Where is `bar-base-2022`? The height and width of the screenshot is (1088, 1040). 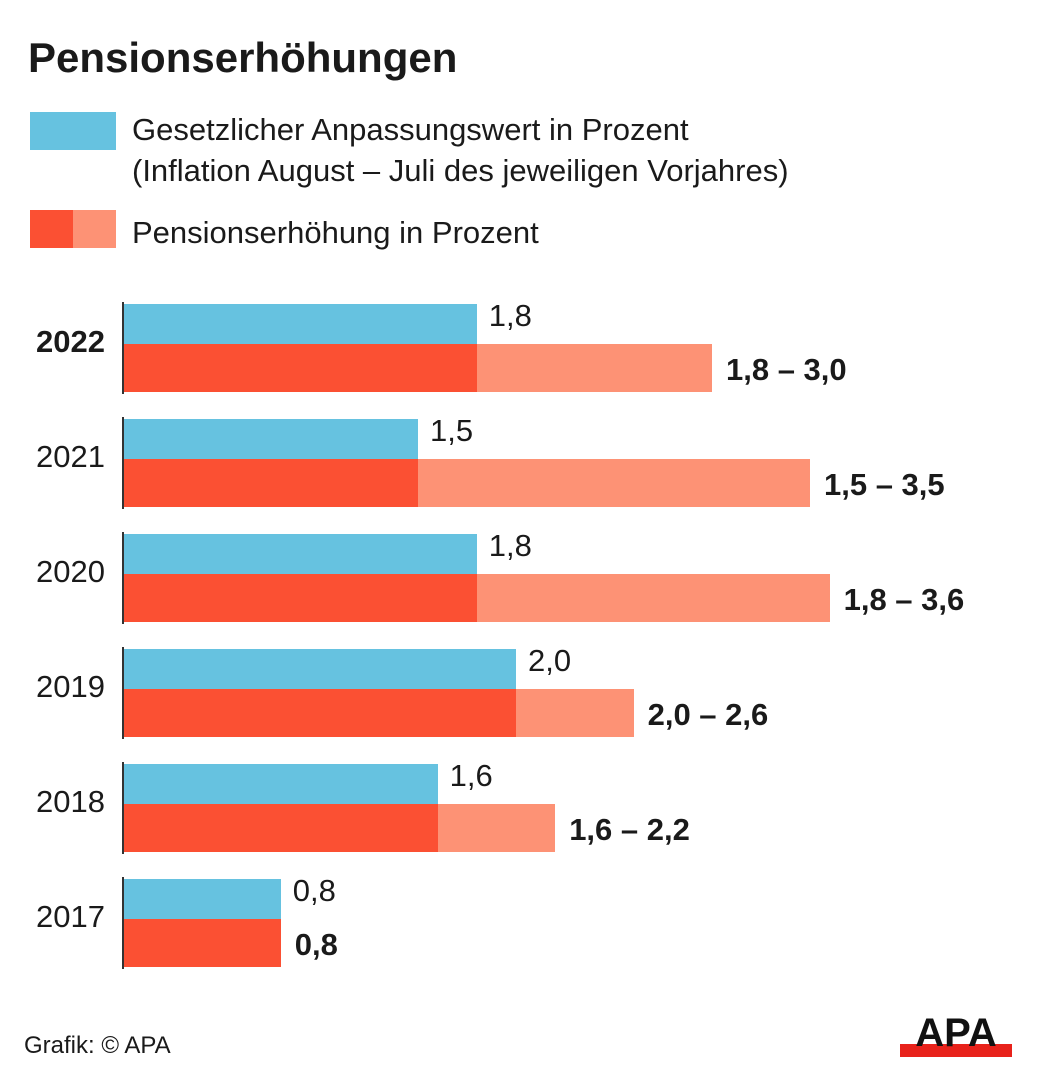
bar-base-2022 is located at coordinates (300, 324).